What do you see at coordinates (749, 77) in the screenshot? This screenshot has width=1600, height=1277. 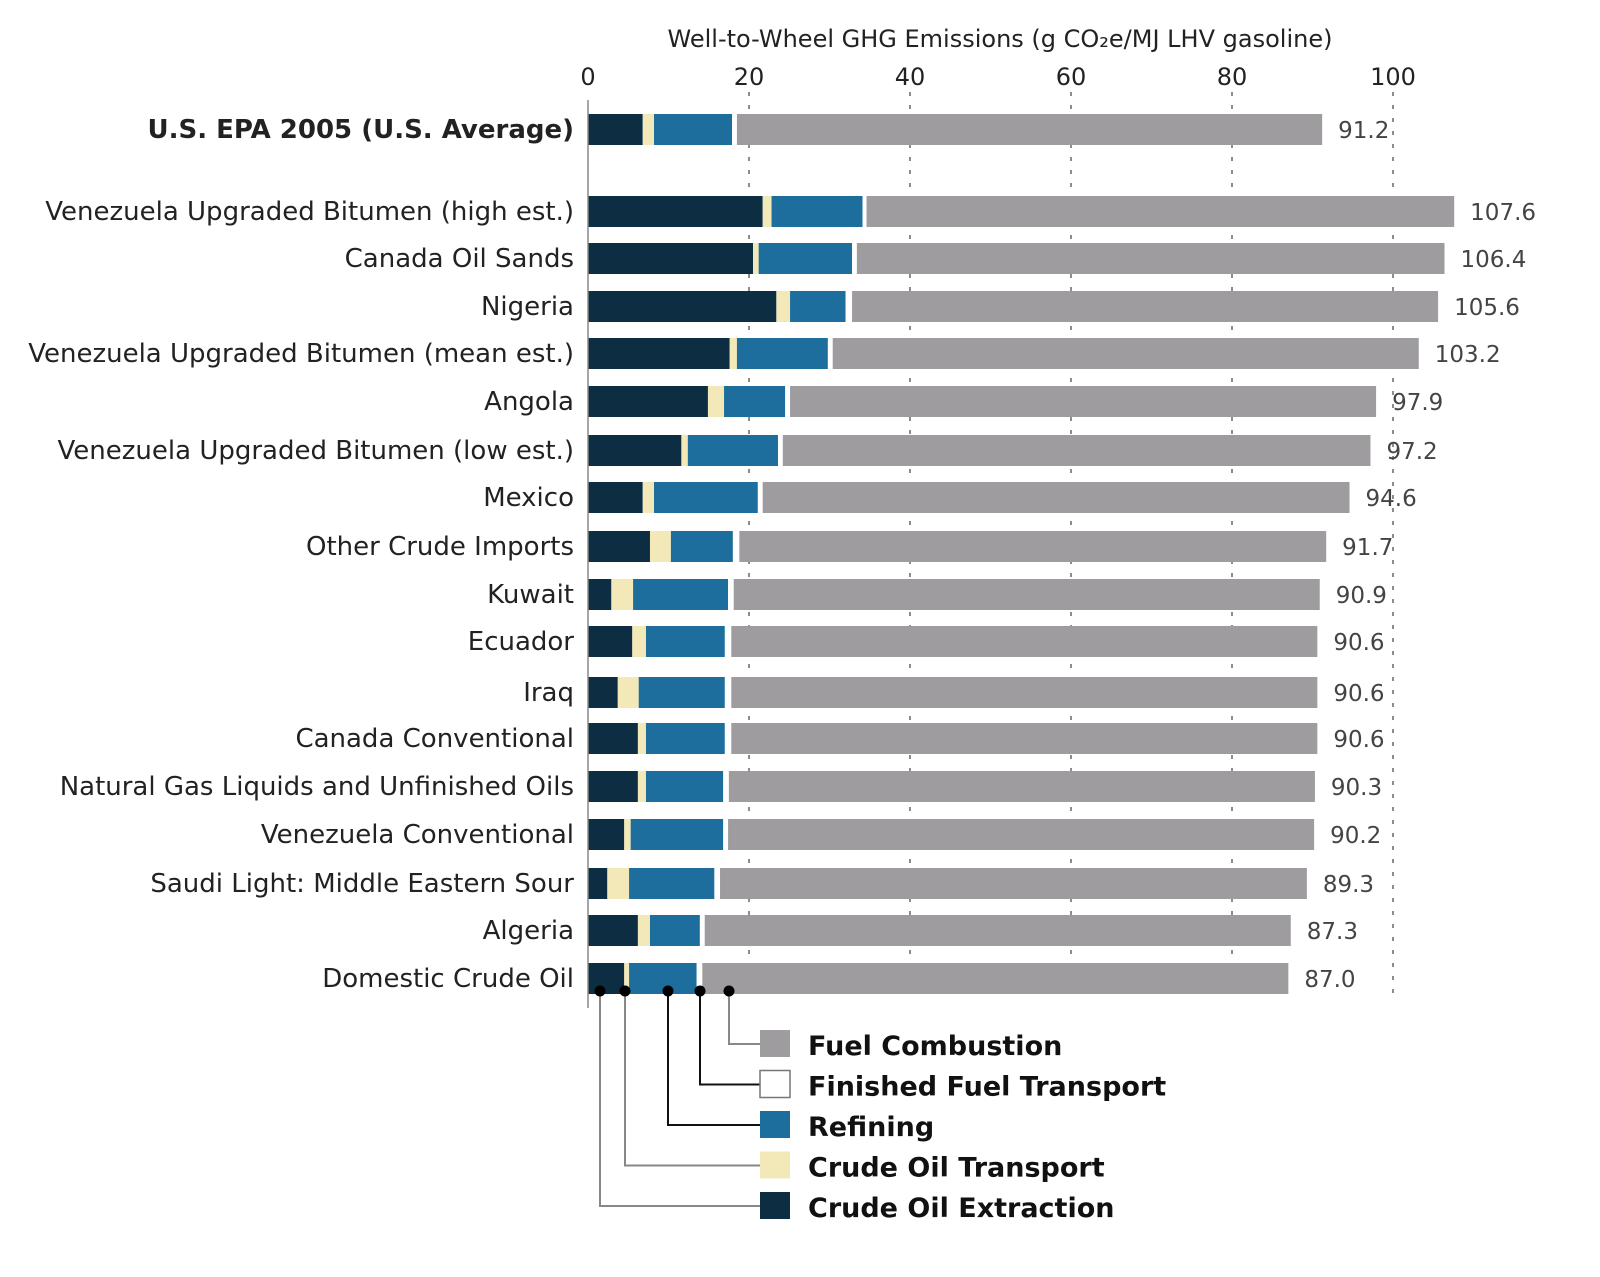 I see `x-tick-label: 20` at bounding box center [749, 77].